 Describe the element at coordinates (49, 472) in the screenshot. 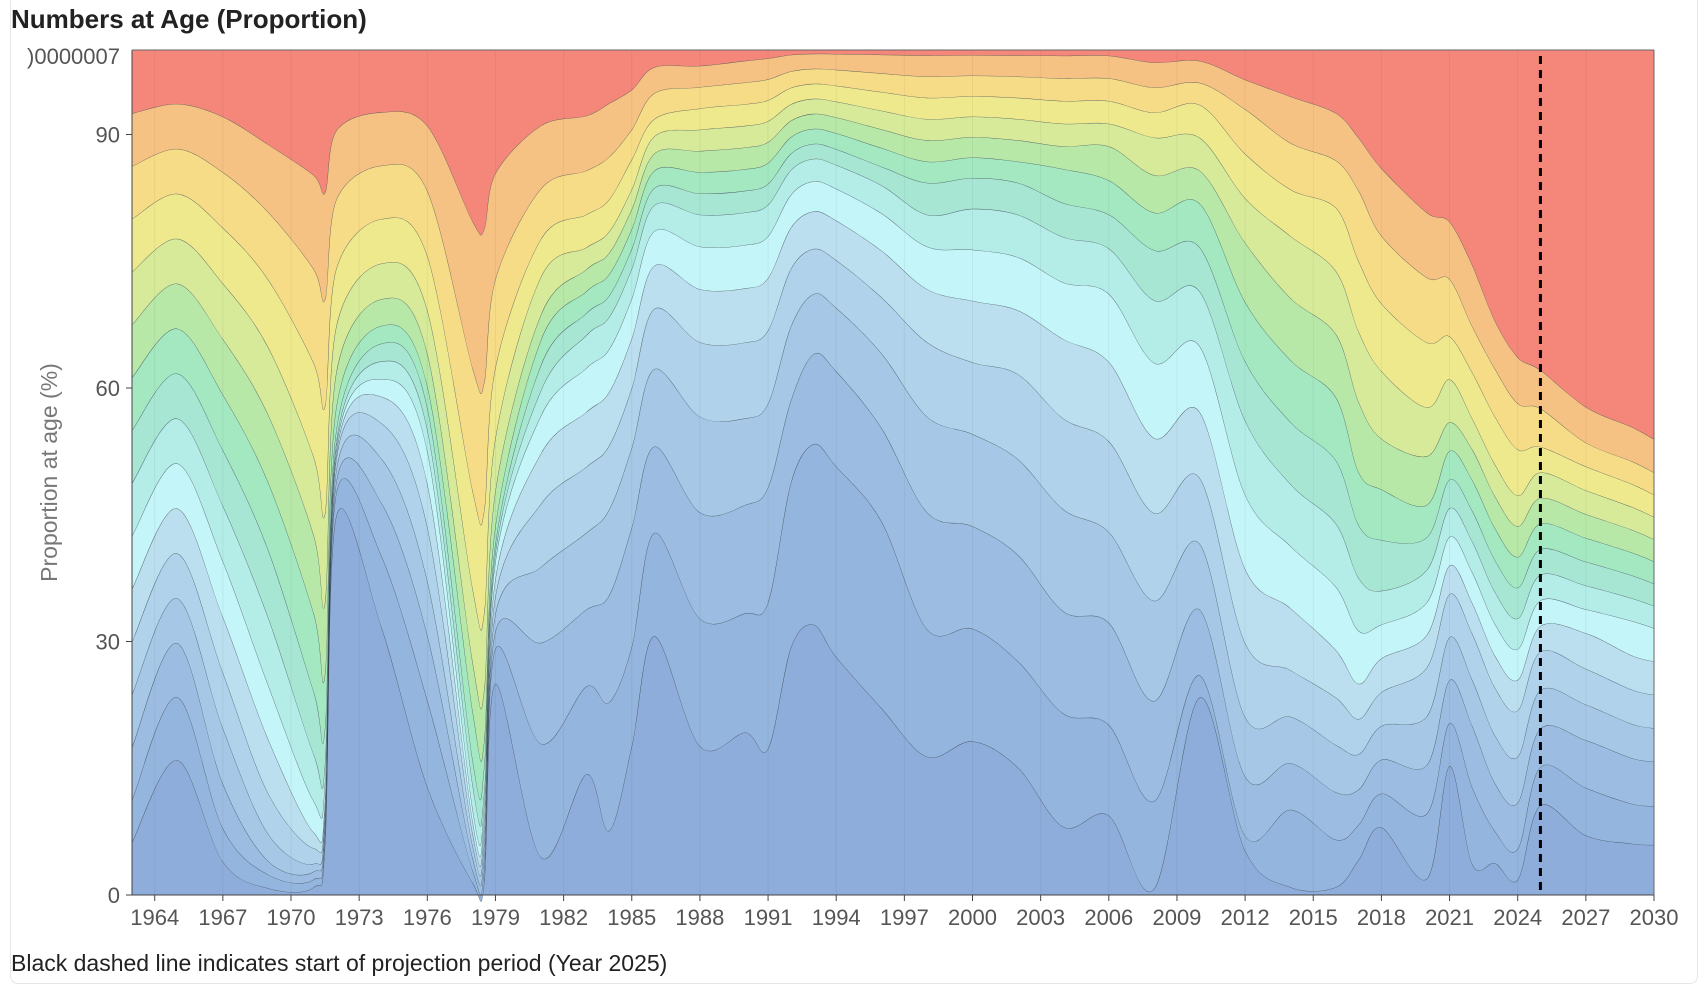

I see `y-axis-label: Proportion at age (%)` at that location.